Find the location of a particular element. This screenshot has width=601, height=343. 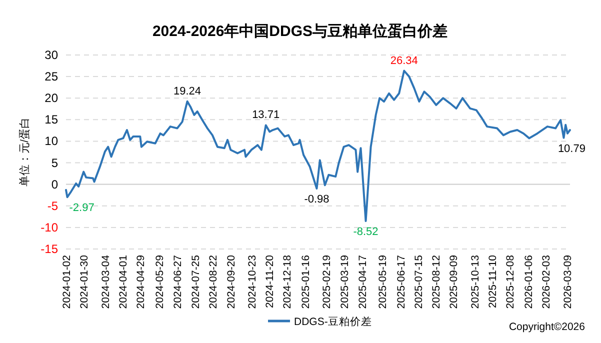

x-tick-label: 2024-03-04 is located at coordinates (106, 281).